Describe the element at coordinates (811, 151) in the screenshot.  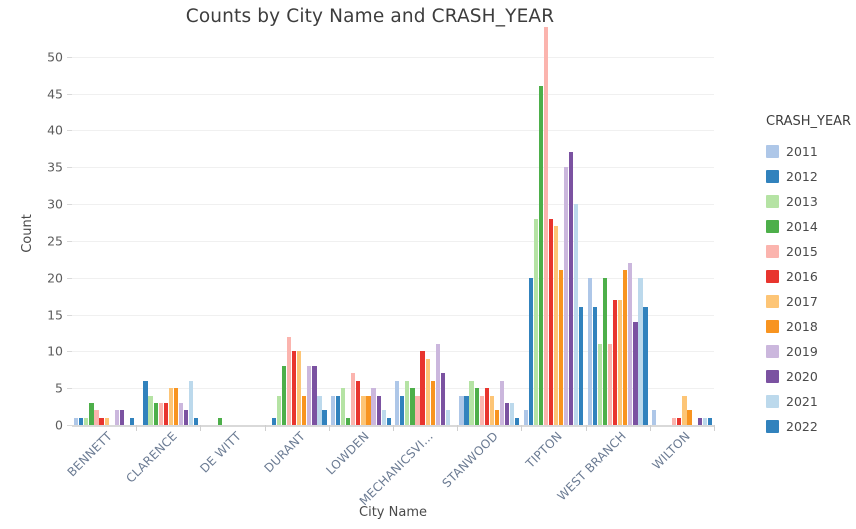
I see `legend-item-2011: 2011` at that location.